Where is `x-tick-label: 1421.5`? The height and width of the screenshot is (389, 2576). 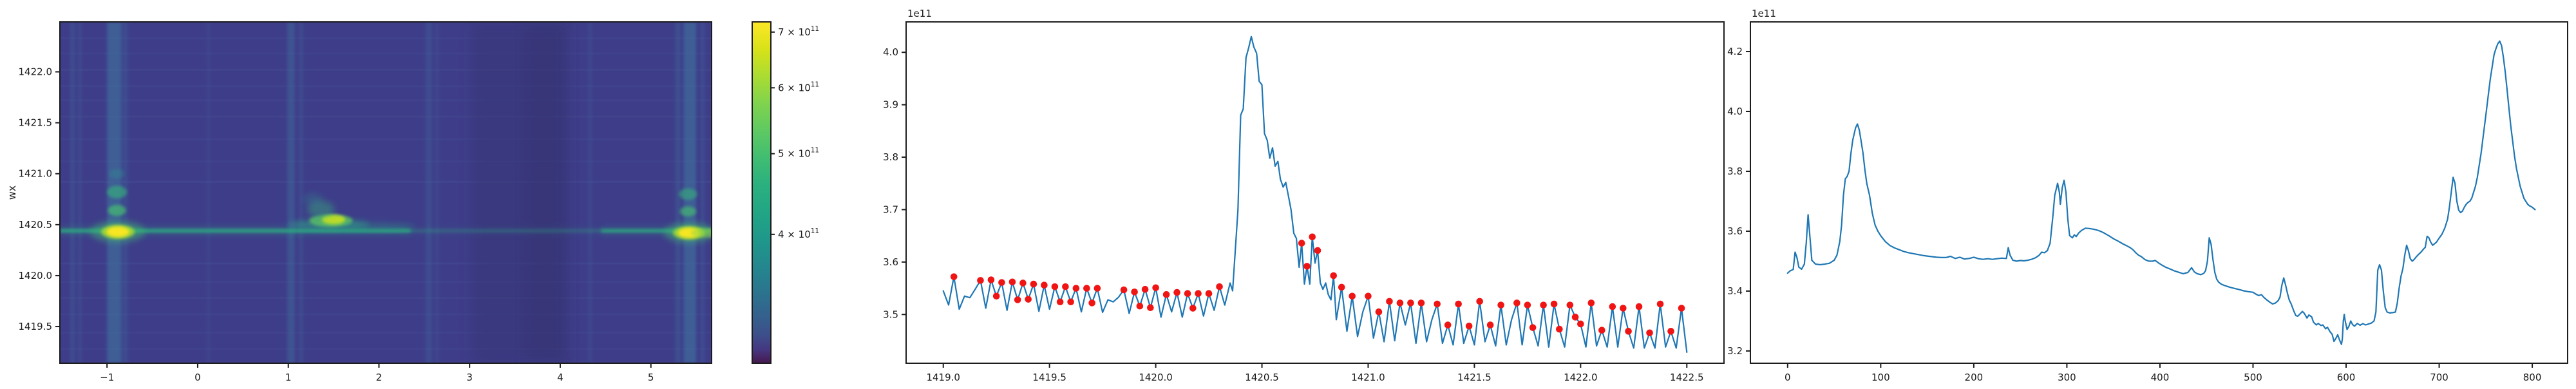
x-tick-label: 1421.5 is located at coordinates (1475, 377).